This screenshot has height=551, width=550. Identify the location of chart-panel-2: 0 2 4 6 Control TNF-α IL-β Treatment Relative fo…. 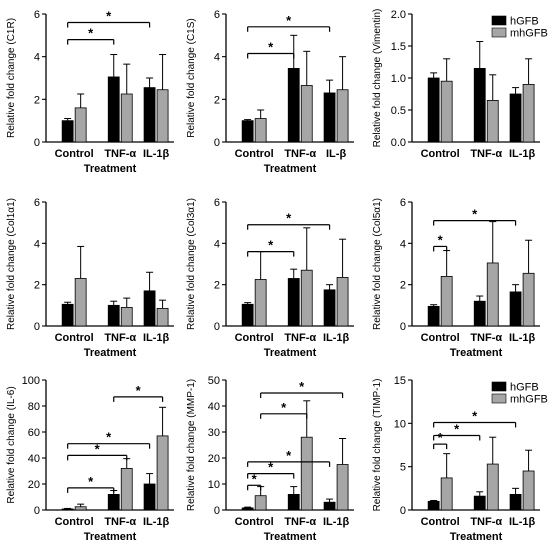
(270, 92).